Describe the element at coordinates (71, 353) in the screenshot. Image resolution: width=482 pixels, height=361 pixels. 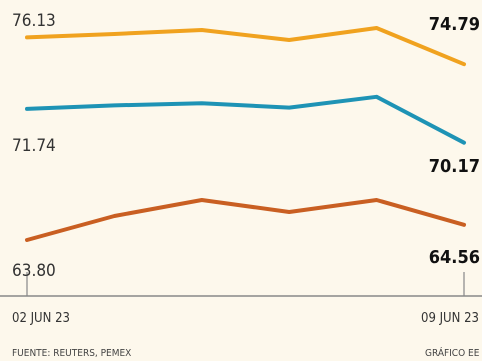
I see `source-label: FUENTE: REUTERS, PEMEX` at that location.